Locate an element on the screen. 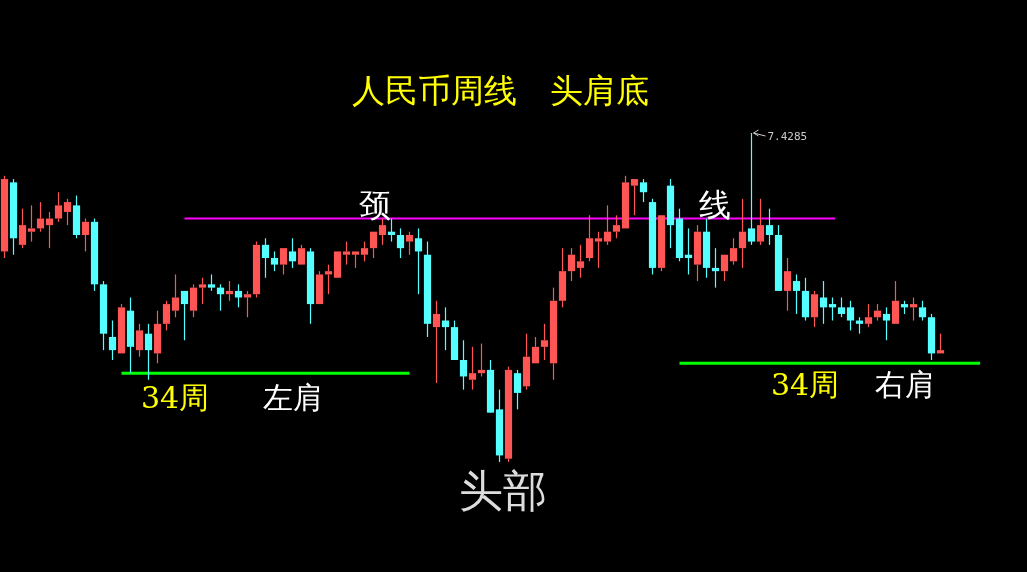 The height and width of the screenshot is (572, 1027). annotation: 颈 is located at coordinates (375, 205).